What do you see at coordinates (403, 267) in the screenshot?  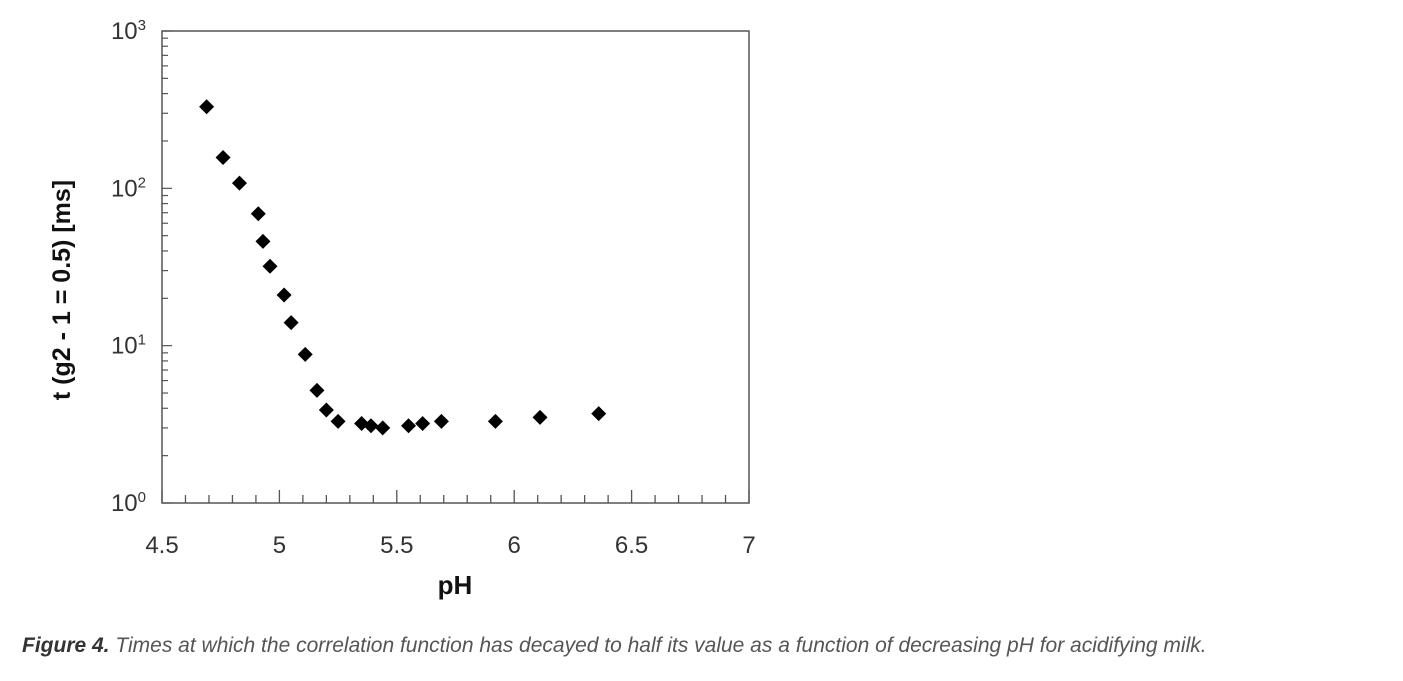 I see `data-points` at bounding box center [403, 267].